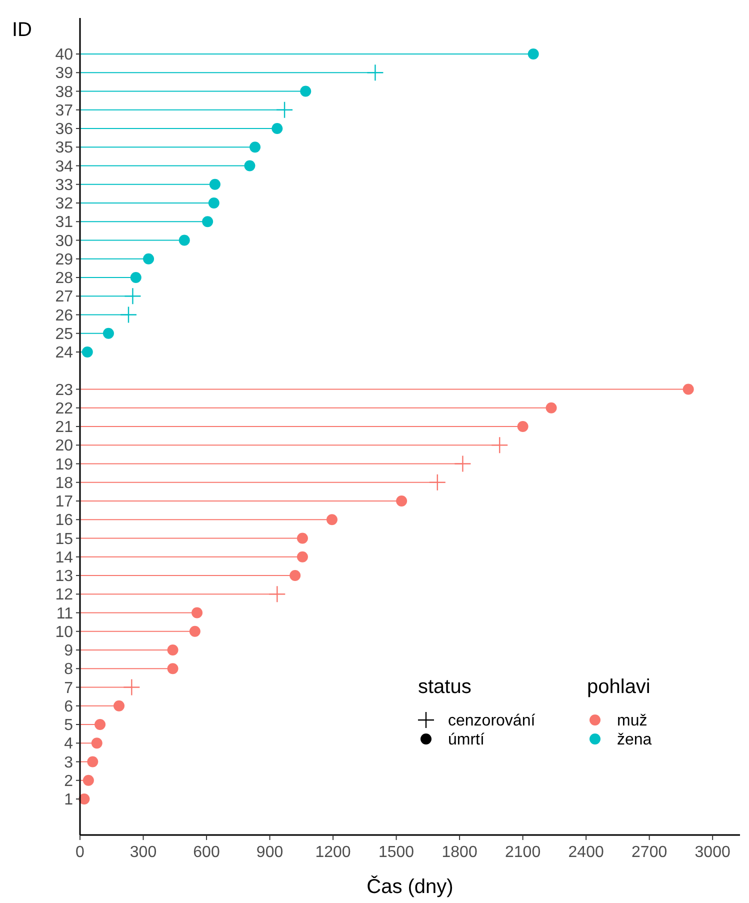 Image resolution: width=749 pixels, height=903 pixels. What do you see at coordinates (69, 763) in the screenshot?
I see `y-tick-label: 3` at bounding box center [69, 763].